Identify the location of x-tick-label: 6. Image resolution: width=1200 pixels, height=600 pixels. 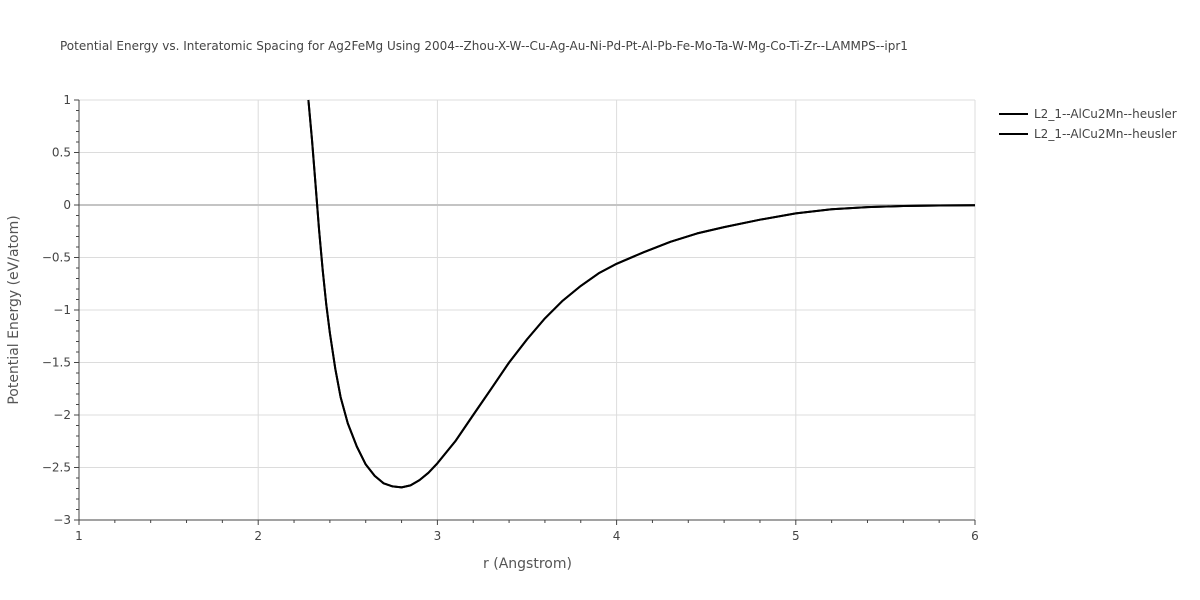
(975, 536).